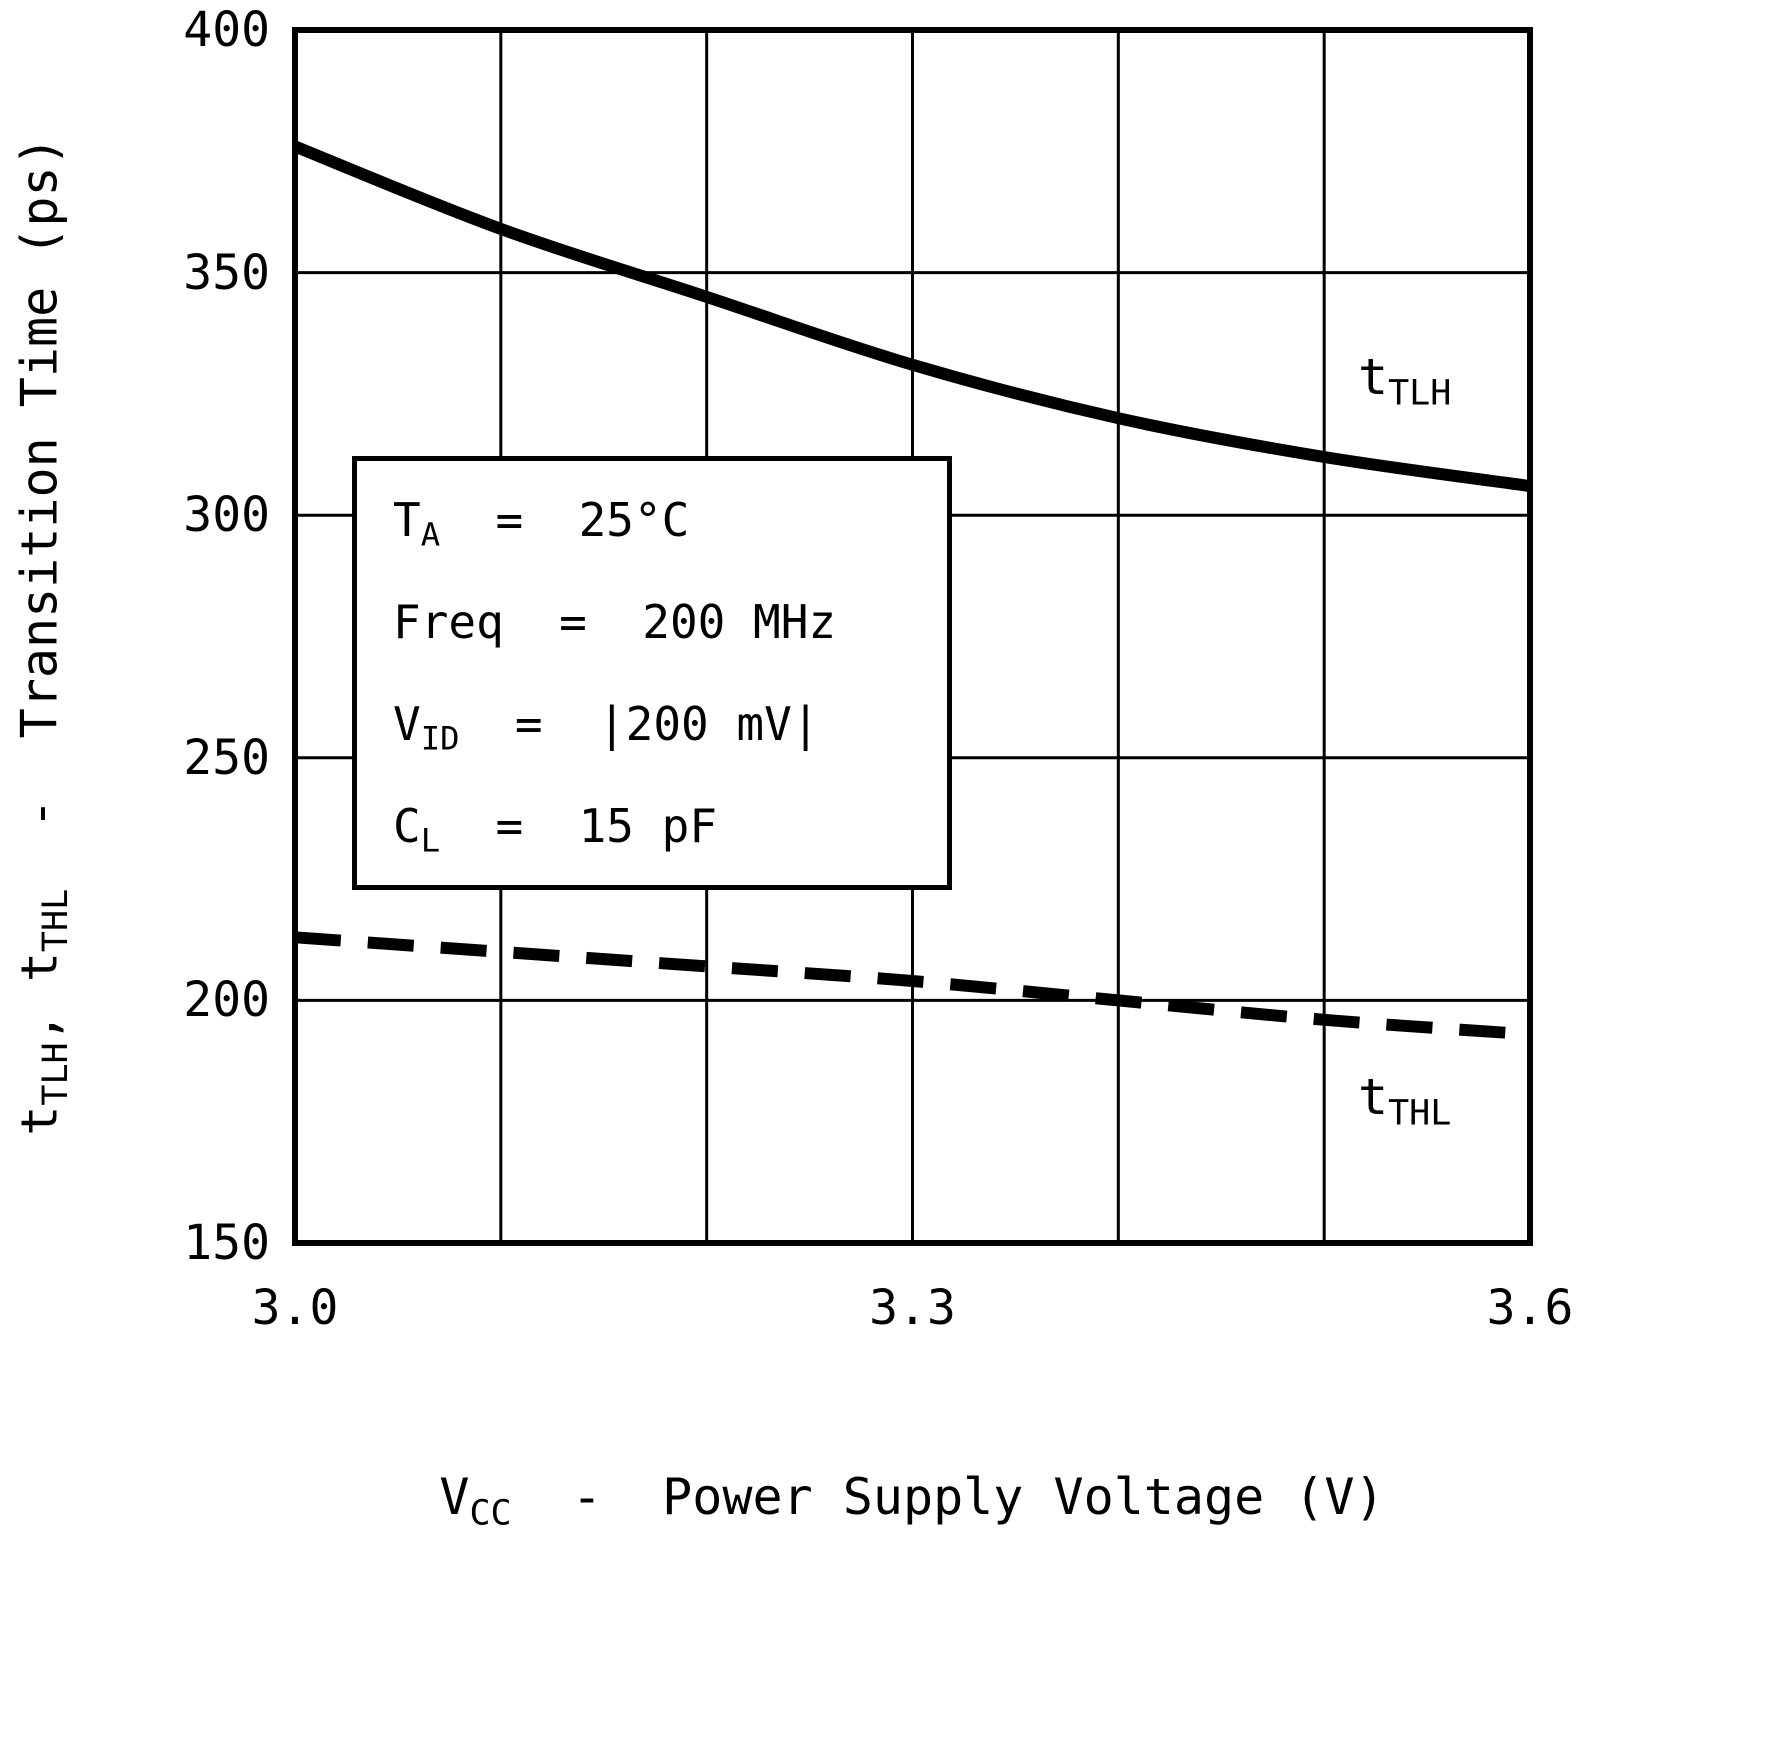 The width and height of the screenshot is (1788, 1737). I want to click on tTLH-curve, so click(911, 316).